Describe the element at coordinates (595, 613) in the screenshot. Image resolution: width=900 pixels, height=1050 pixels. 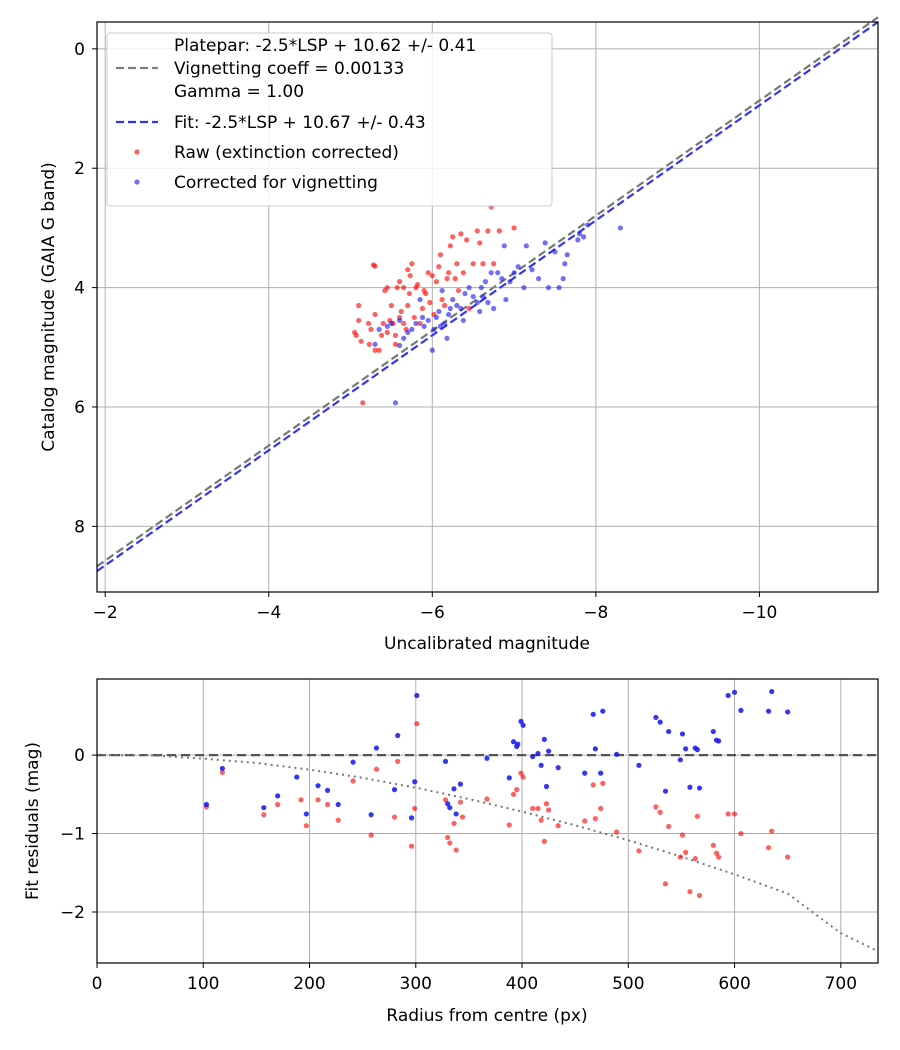
I see `top-x-tick-label: −8` at that location.